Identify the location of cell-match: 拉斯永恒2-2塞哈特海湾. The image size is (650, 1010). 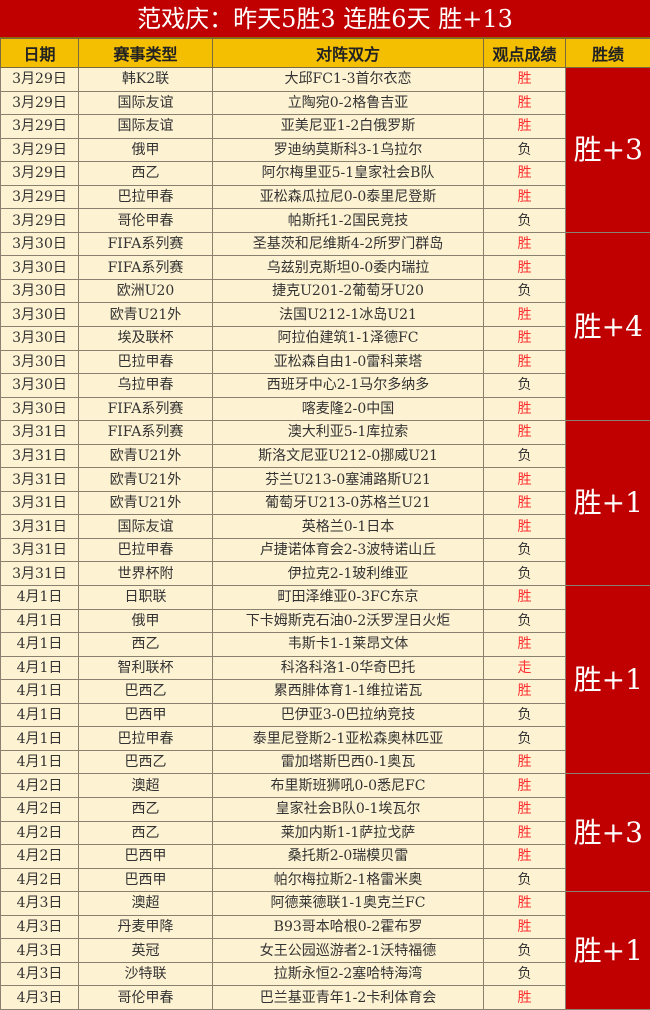
(348, 974).